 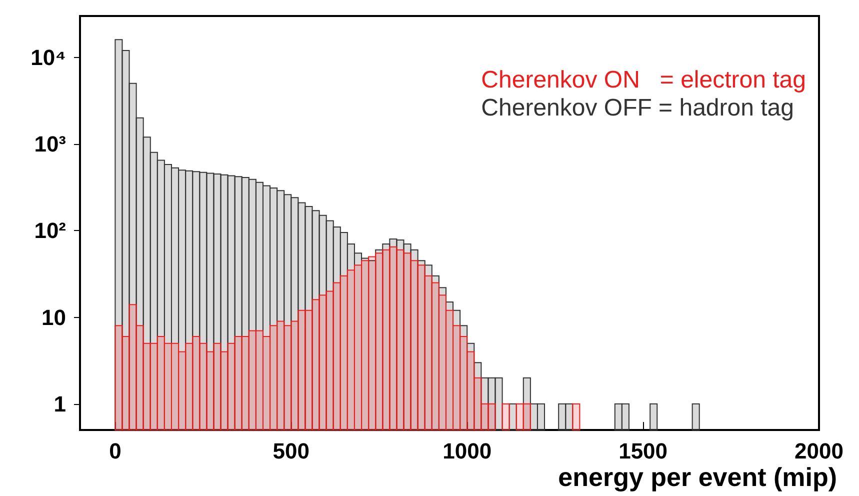 What do you see at coordinates (60, 403) in the screenshot?
I see `y-tick-label: 1` at bounding box center [60, 403].